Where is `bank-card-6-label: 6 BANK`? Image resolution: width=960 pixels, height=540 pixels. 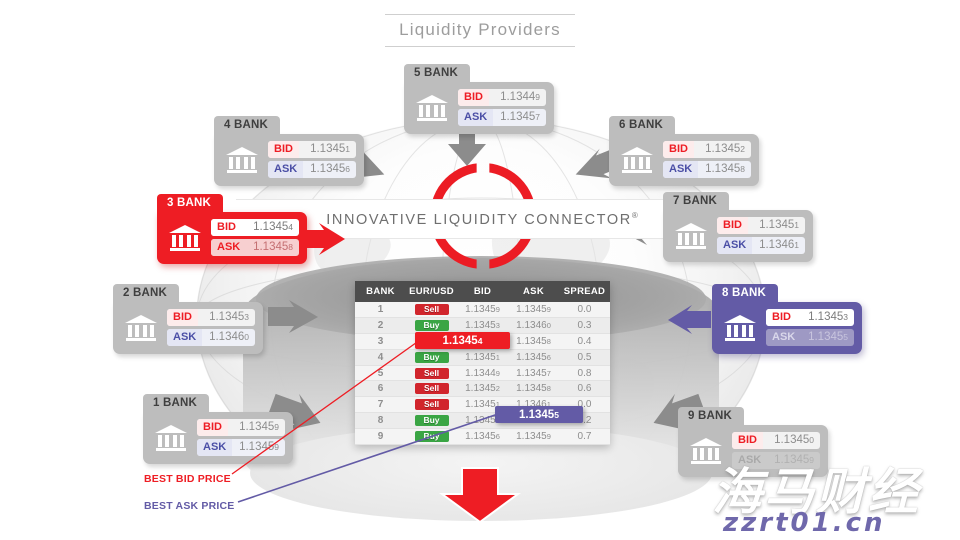 bank-card-6-label: 6 BANK is located at coordinates (642, 125).